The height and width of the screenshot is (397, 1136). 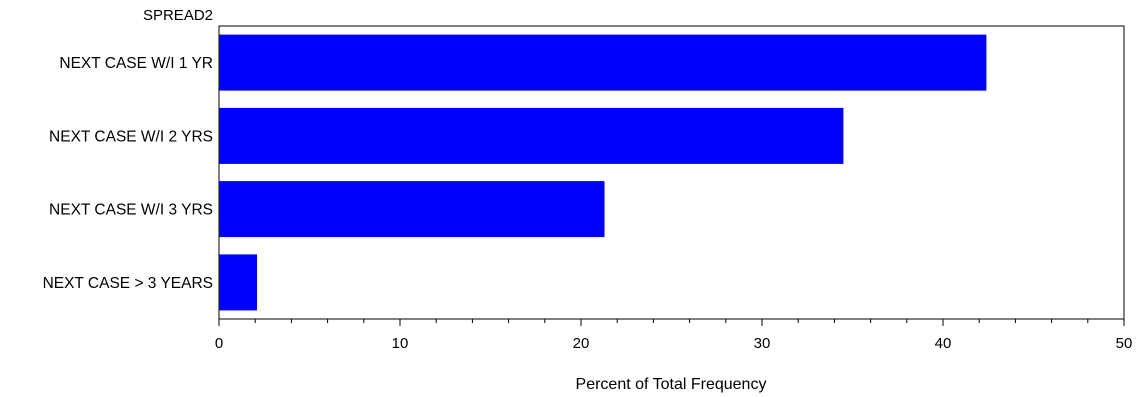 I want to click on tick-label-0: 0, so click(x=219, y=343).